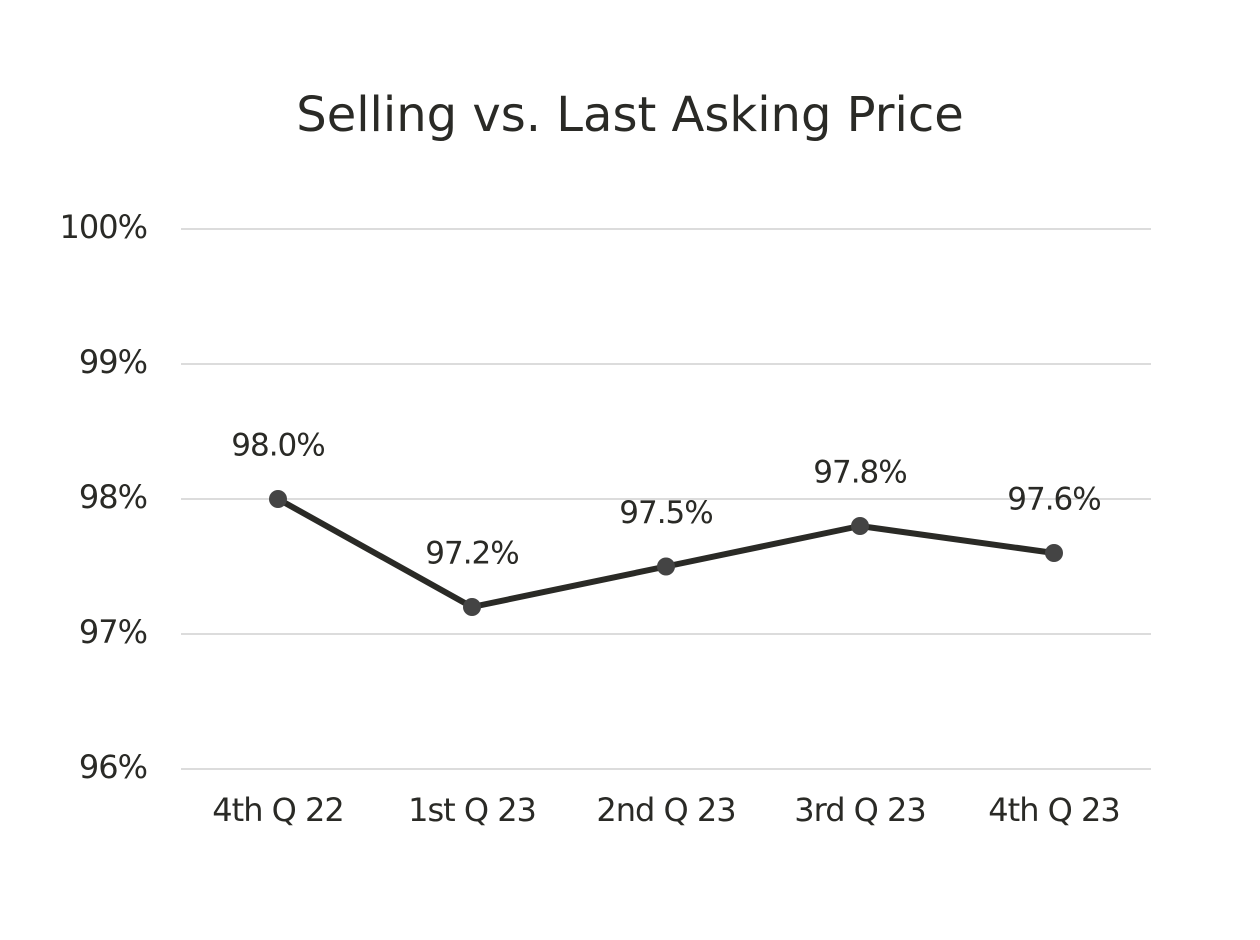 The width and height of the screenshot is (1260, 940). What do you see at coordinates (472, 810) in the screenshot?
I see `x-tick-label: 1st Q 23` at bounding box center [472, 810].